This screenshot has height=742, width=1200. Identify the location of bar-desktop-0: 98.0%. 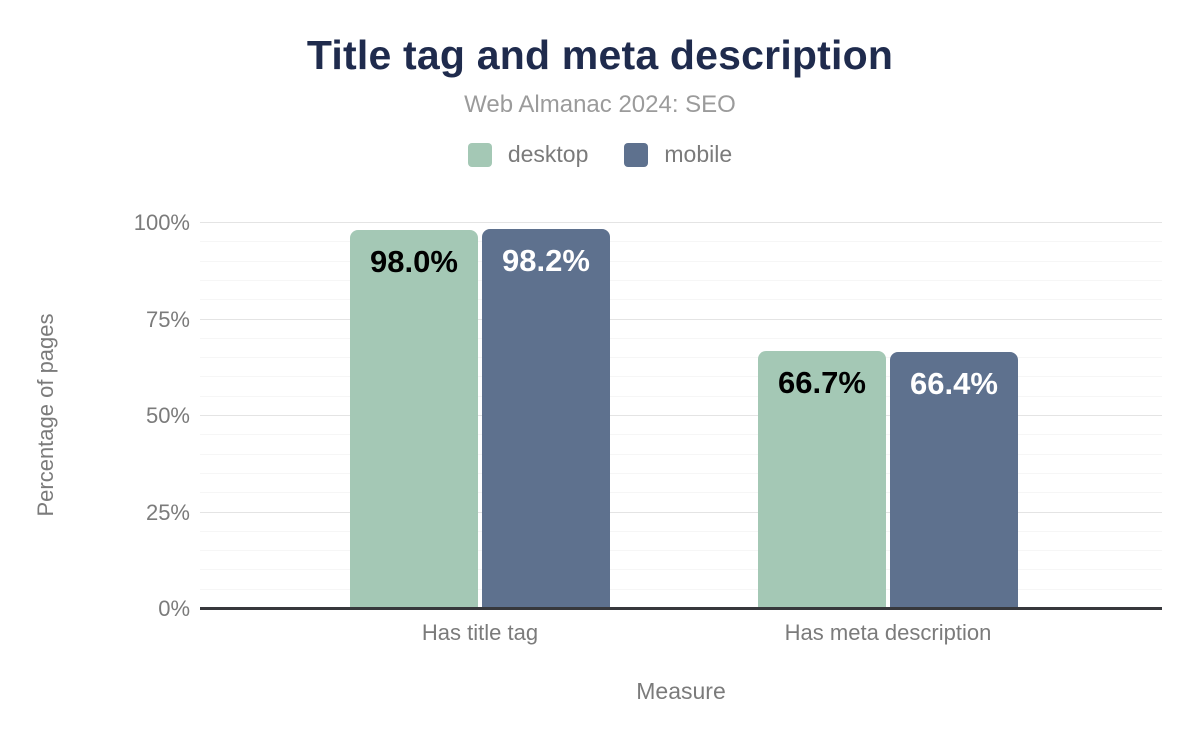
(414, 419).